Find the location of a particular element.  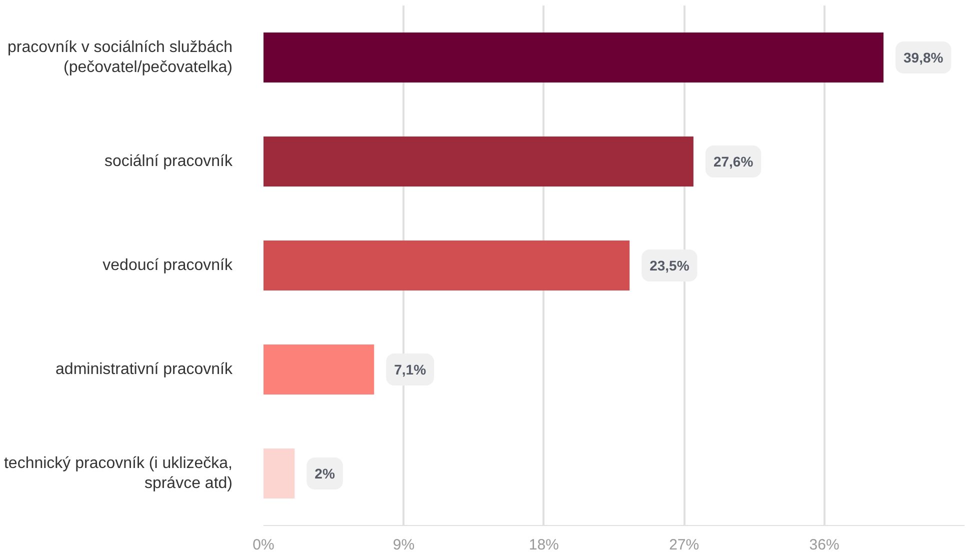

y-tick-label: administrativní pracovník is located at coordinates (145, 369).